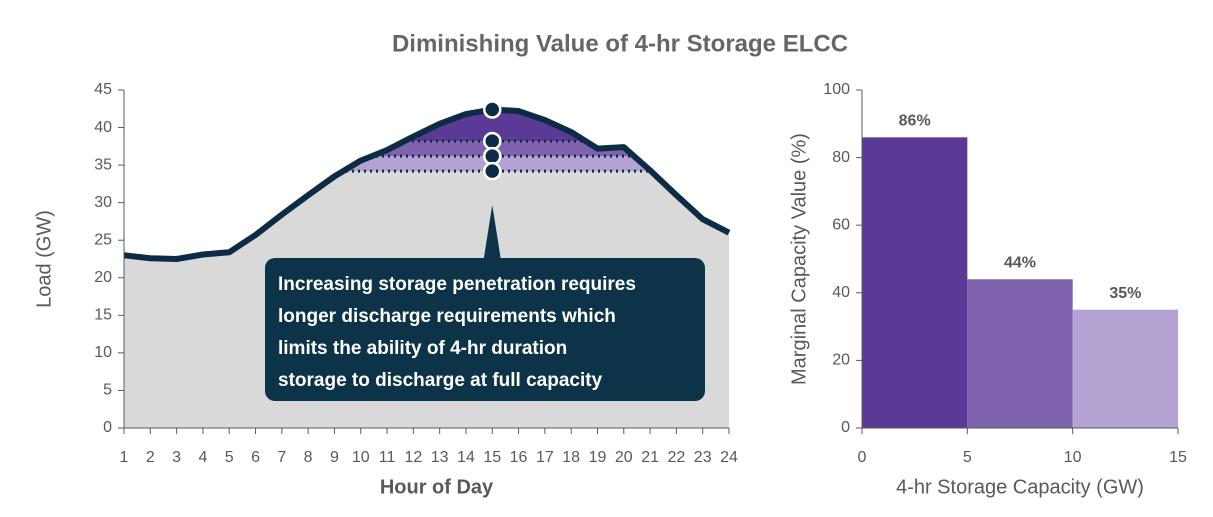  What do you see at coordinates (1020, 262) in the screenshot?
I see `value-label: 44%` at bounding box center [1020, 262].